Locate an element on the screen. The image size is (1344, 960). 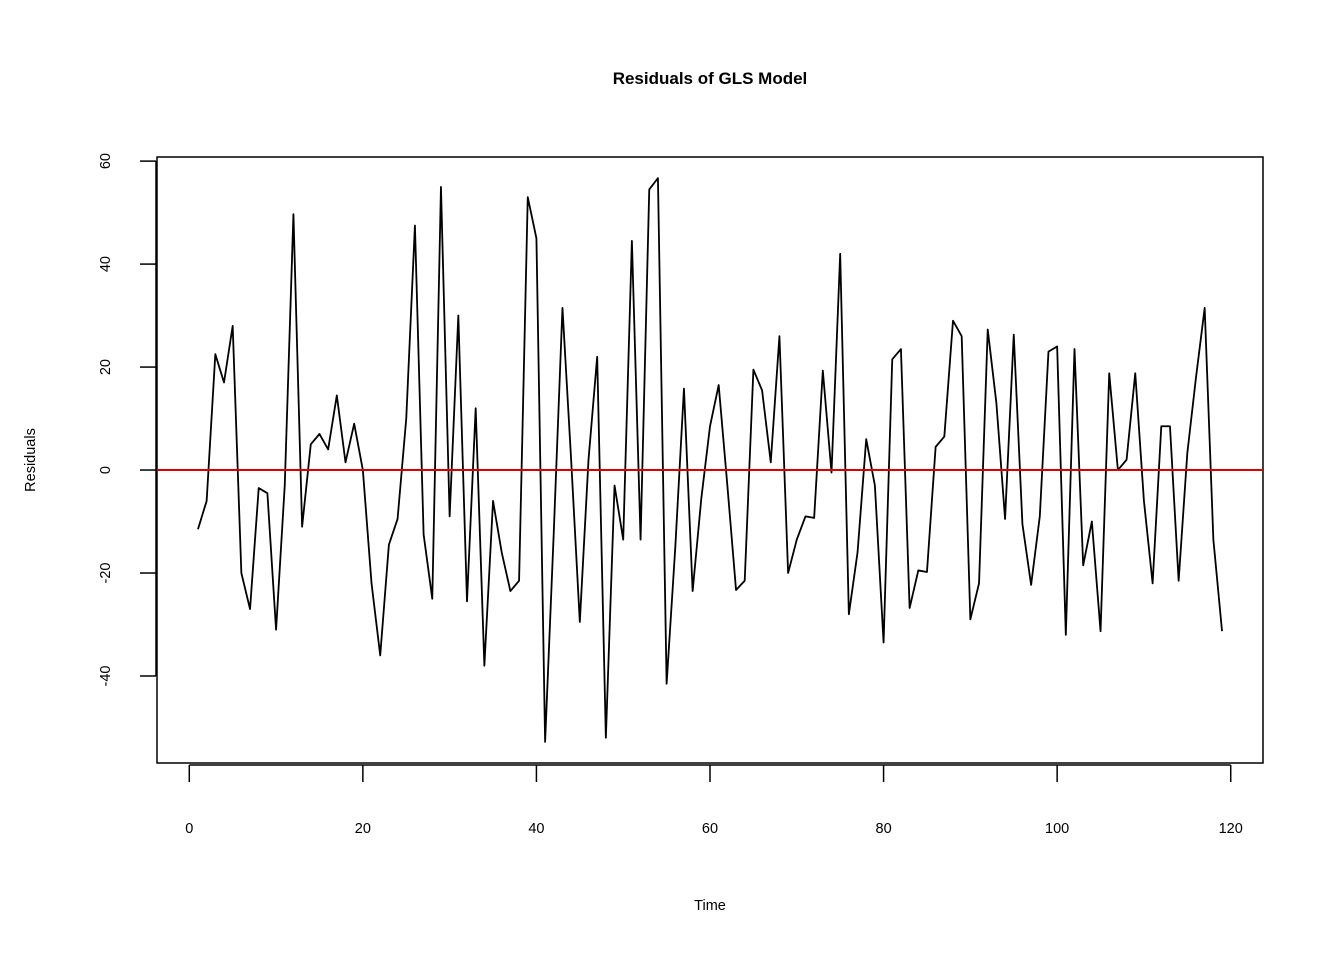
x-tick-label: 120 is located at coordinates (1231, 829).